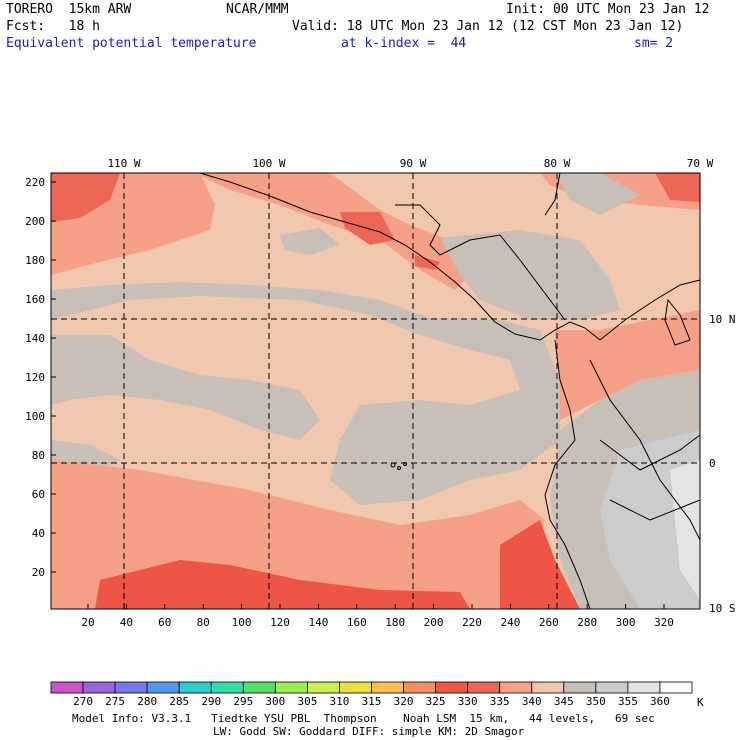 The image size is (740, 740). What do you see at coordinates (126, 622) in the screenshot?
I see `x-axis-label: 40` at bounding box center [126, 622].